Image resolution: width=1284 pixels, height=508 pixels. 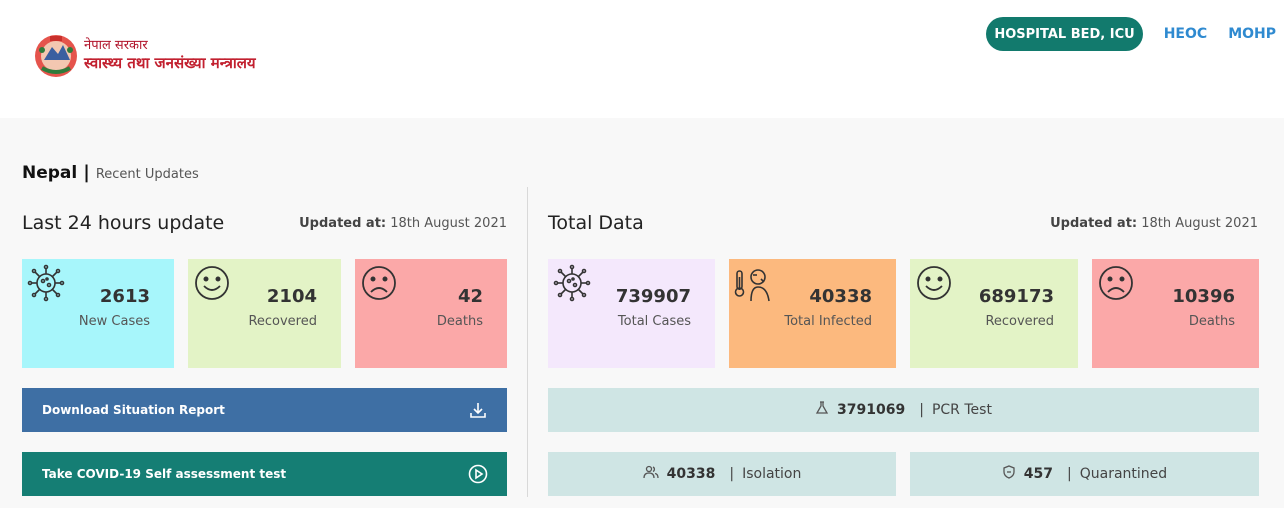 What do you see at coordinates (722, 474) in the screenshot?
I see `isolation-stat: 40338 | Isolation` at bounding box center [722, 474].